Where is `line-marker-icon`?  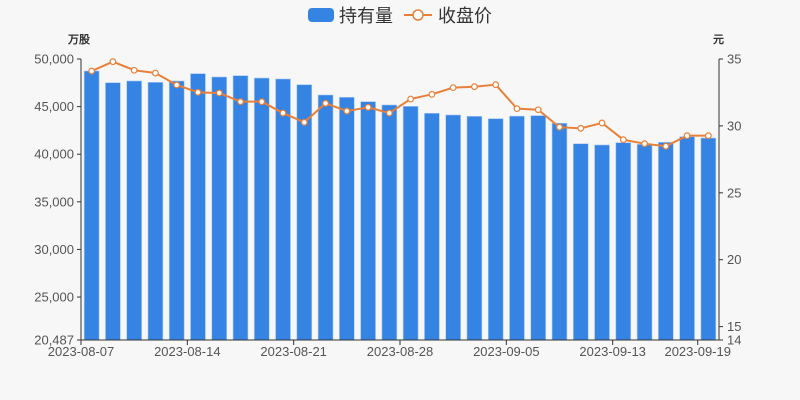 line-marker-icon is located at coordinates (418, 15).